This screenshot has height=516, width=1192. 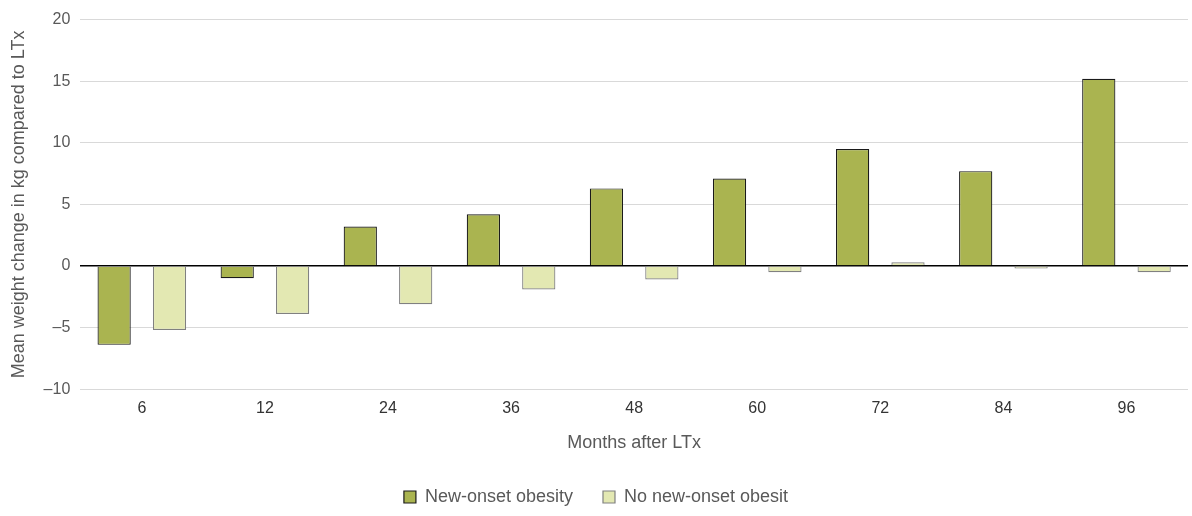 I want to click on y-tick-label: 15, so click(x=61, y=80).